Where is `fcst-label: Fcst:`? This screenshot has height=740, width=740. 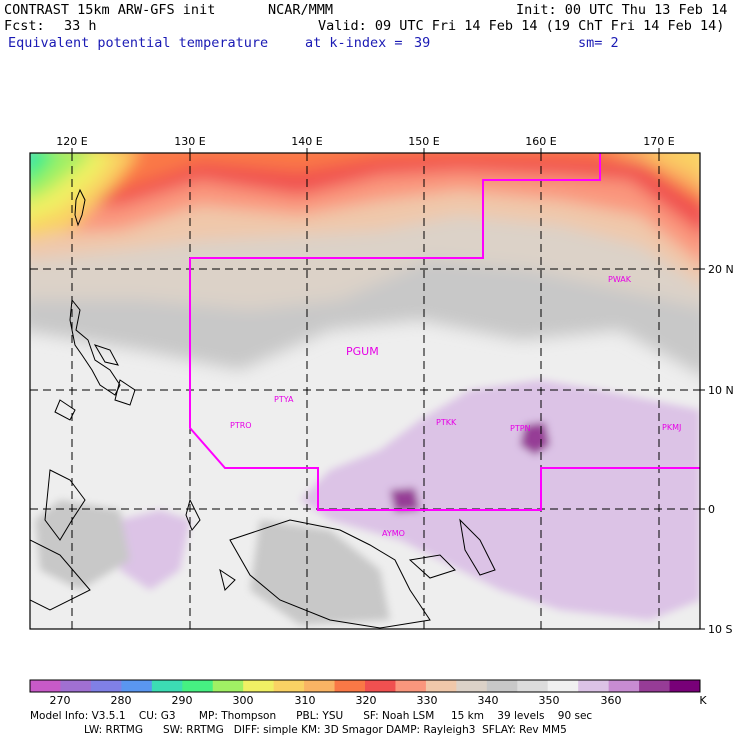 fcst-label: Fcst: is located at coordinates (24, 26).